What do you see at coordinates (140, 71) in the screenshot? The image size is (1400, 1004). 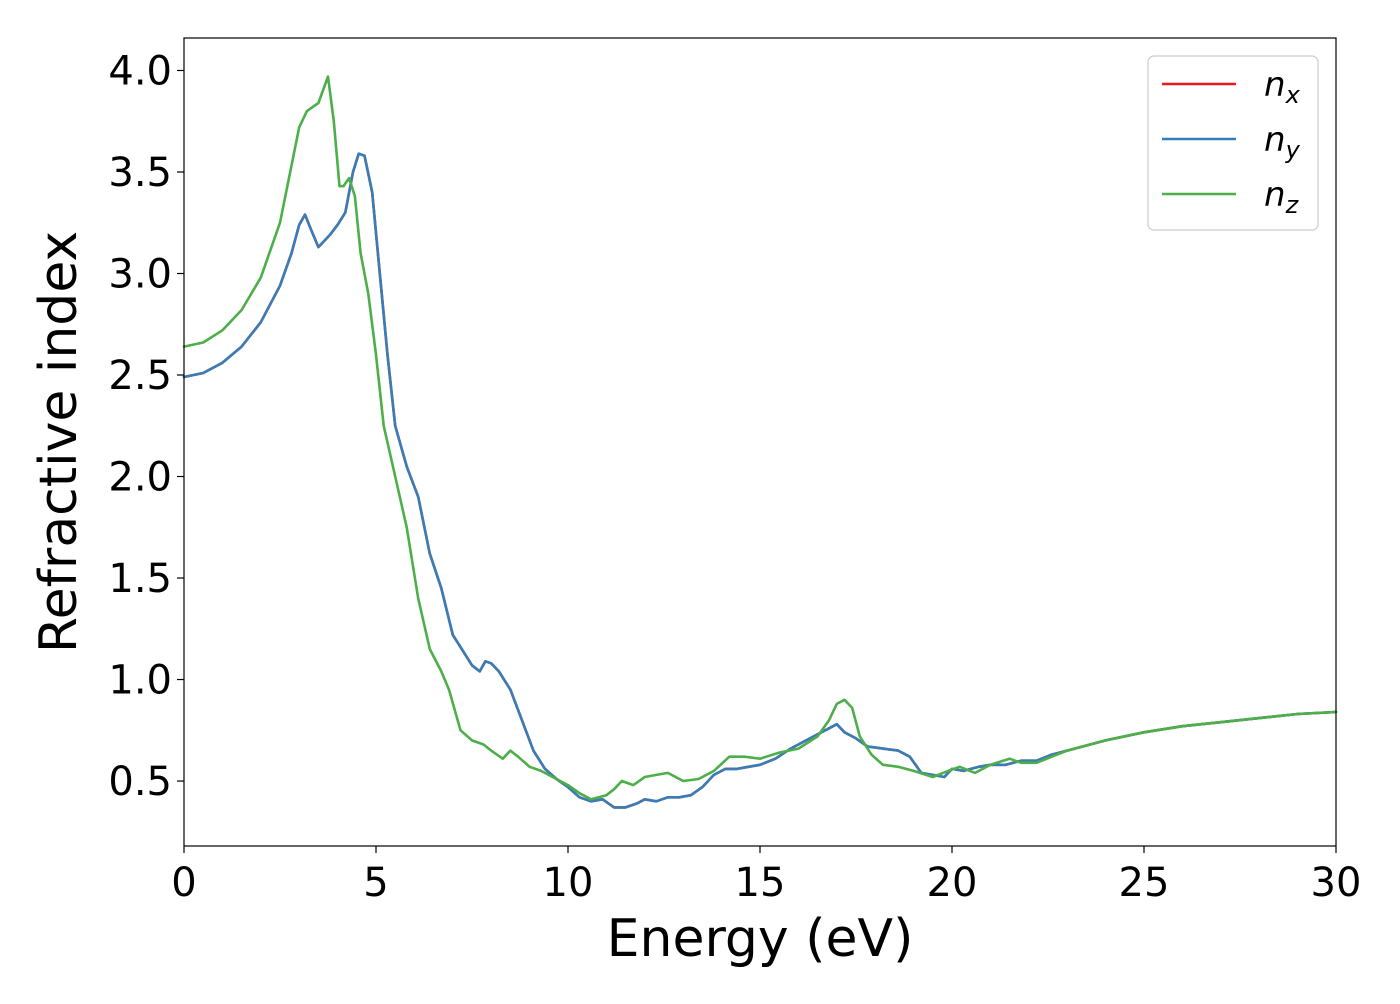 I see `y-tick-label: 4.0` at bounding box center [140, 71].